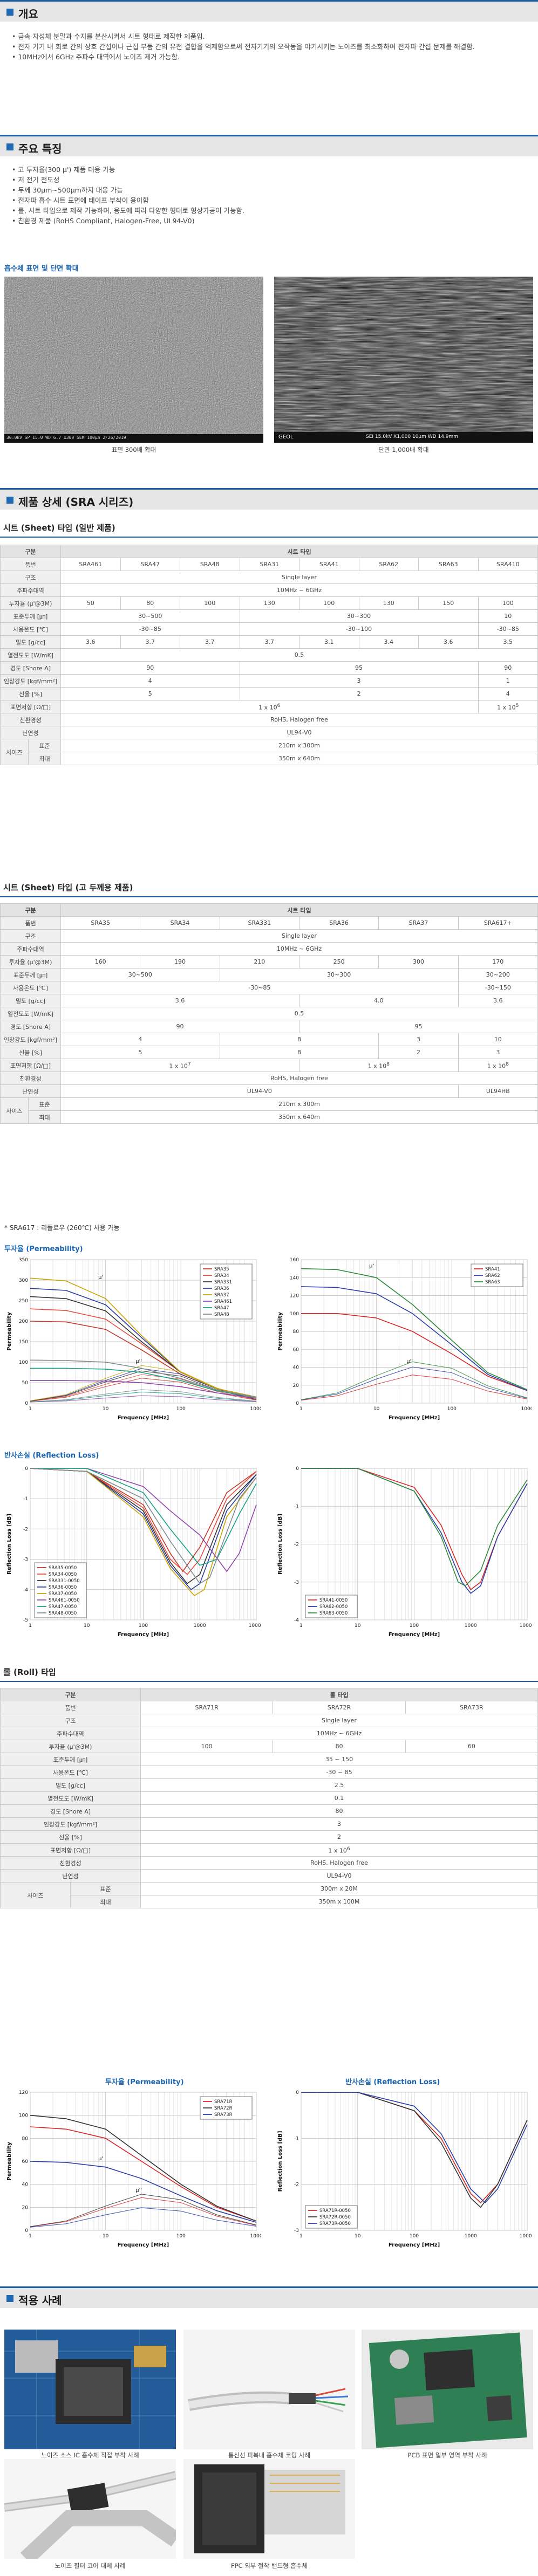 The width and height of the screenshot is (538, 2576). What do you see at coordinates (30, 1039) in the screenshot?
I see `row-label: 인장강도 [kgf/mm²]` at bounding box center [30, 1039].